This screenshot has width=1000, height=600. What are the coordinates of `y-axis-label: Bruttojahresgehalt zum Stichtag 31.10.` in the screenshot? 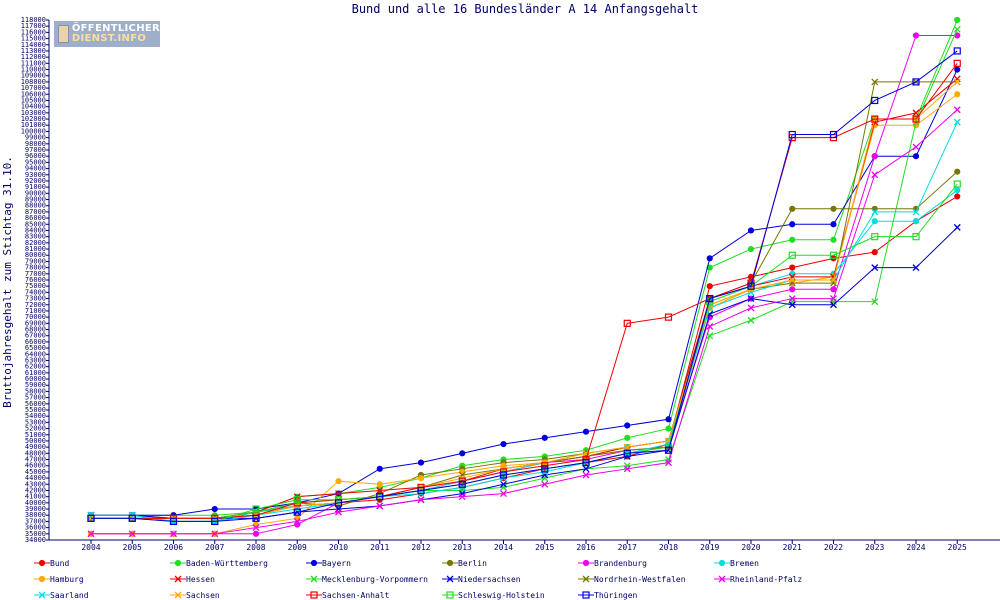 It's located at (7, 282).